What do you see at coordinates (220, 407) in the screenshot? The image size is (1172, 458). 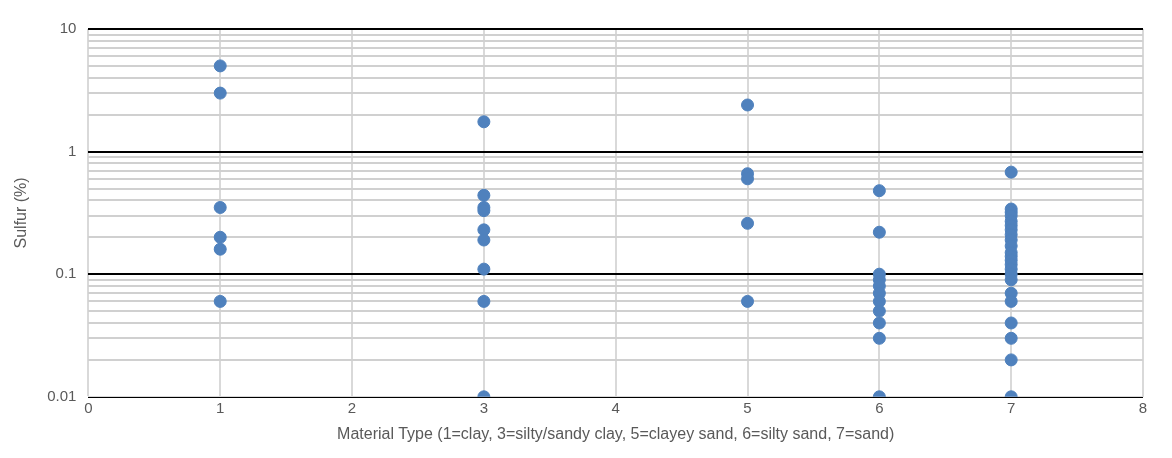 I see `x-tick-label: 1` at bounding box center [220, 407].